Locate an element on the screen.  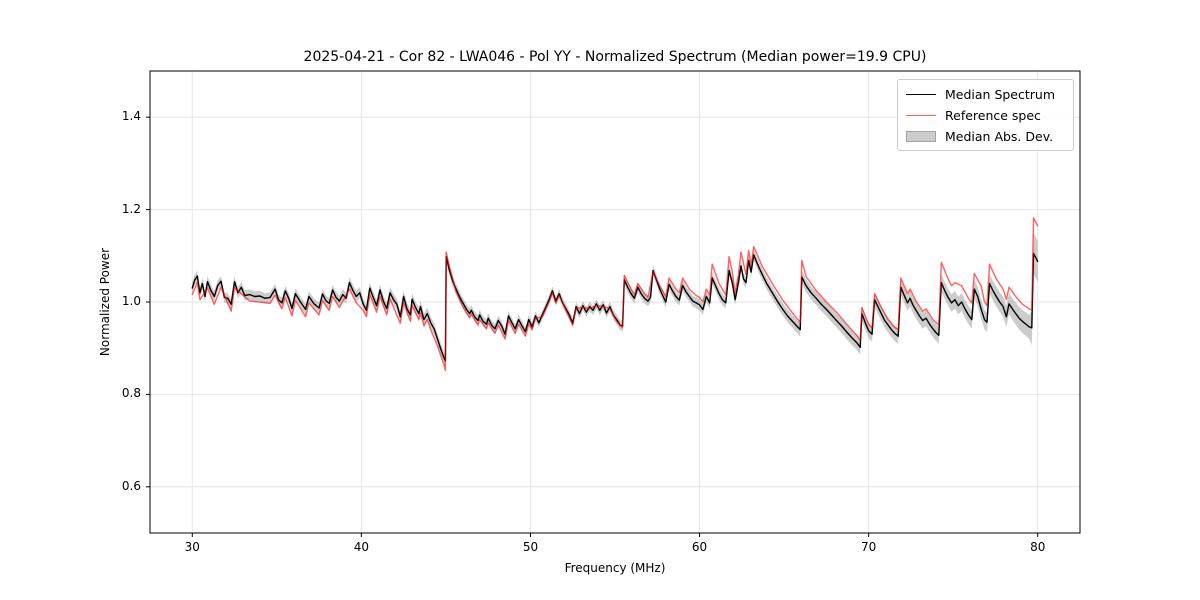
y-tick-label: 0.8 is located at coordinates (131, 393).